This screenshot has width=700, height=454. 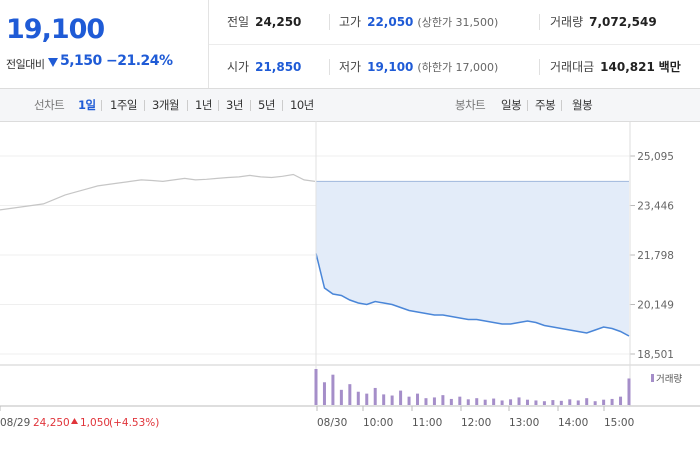 What do you see at coordinates (573, 423) in the screenshot?
I see `x-tick-label: 14:00` at bounding box center [573, 423].